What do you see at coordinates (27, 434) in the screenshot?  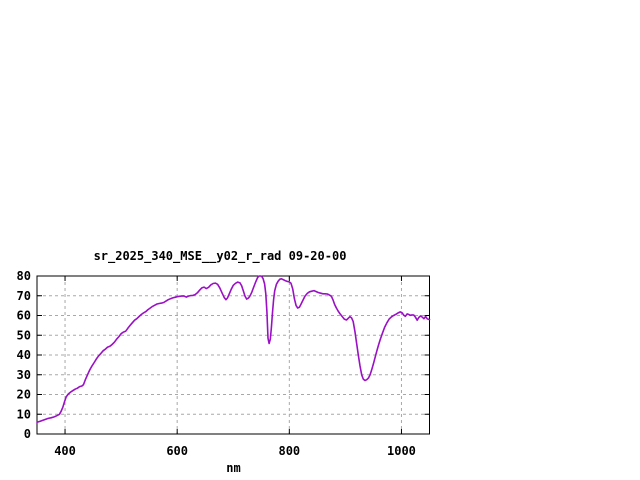 I see `y-tick-label: 0` at bounding box center [27, 434].